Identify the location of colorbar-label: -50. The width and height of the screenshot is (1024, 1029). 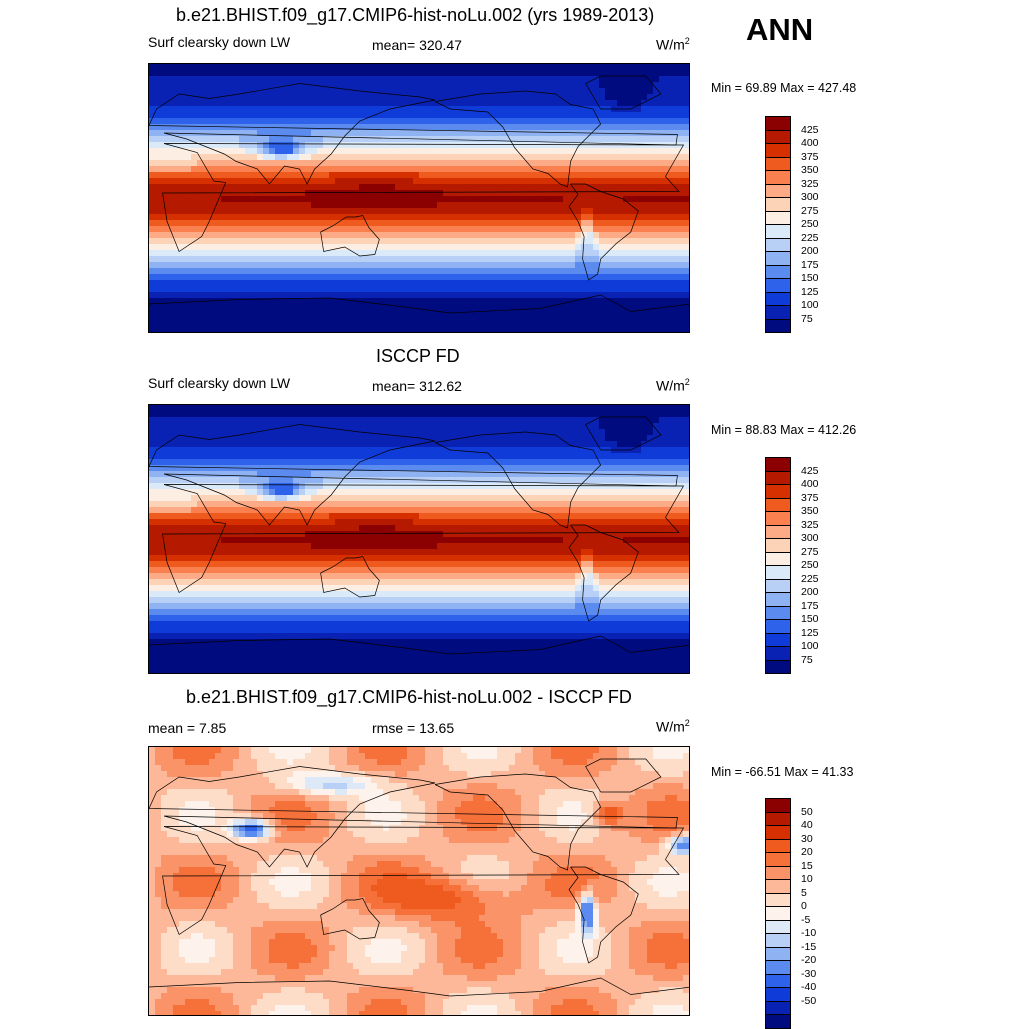
(809, 1000).